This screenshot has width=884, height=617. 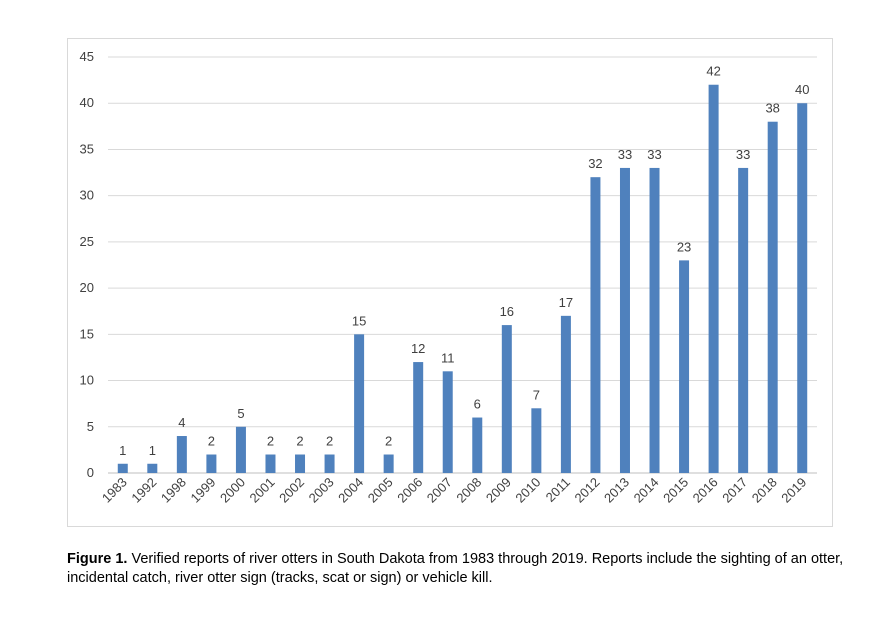 I want to click on data-label: 32, so click(x=595, y=163).